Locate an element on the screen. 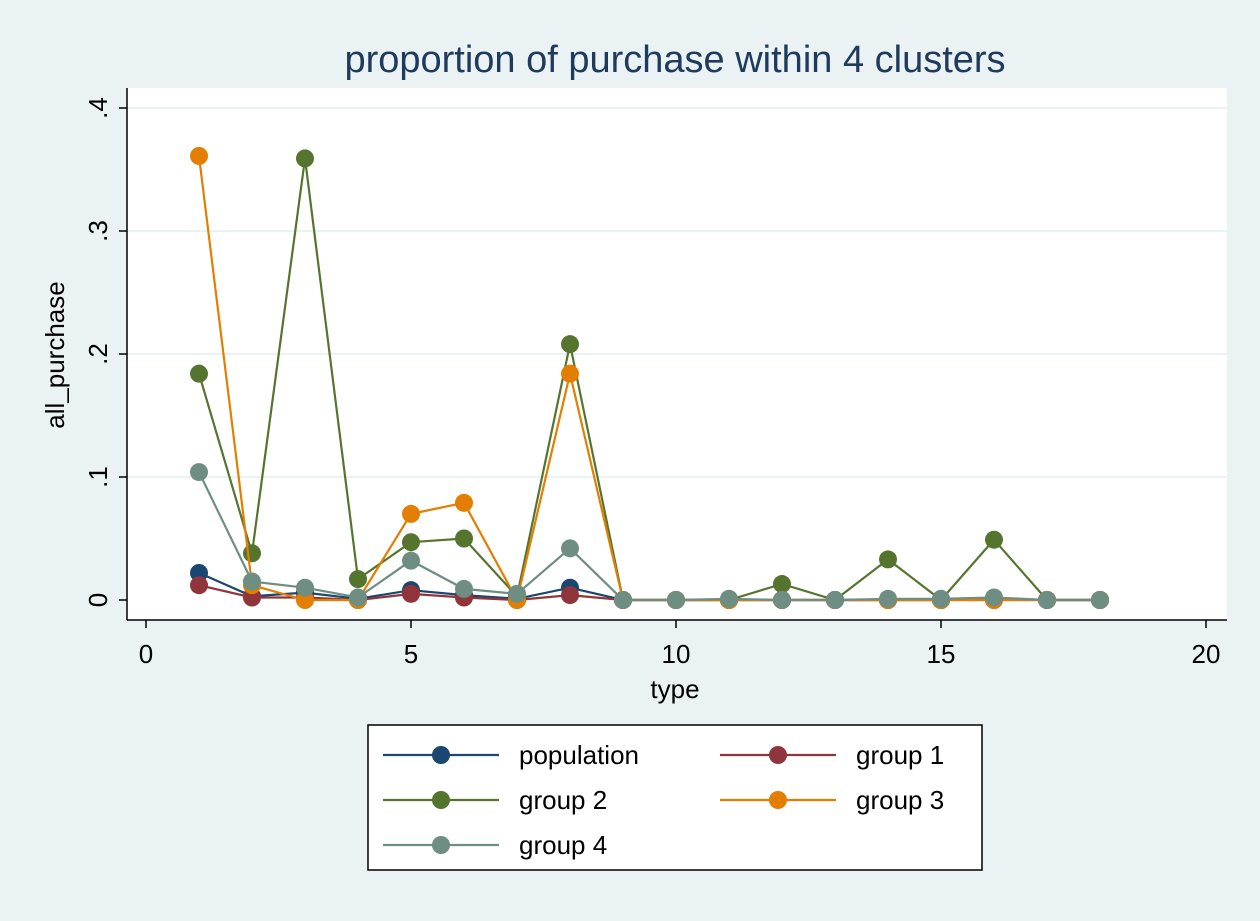  legend-label: population is located at coordinates (579, 755).